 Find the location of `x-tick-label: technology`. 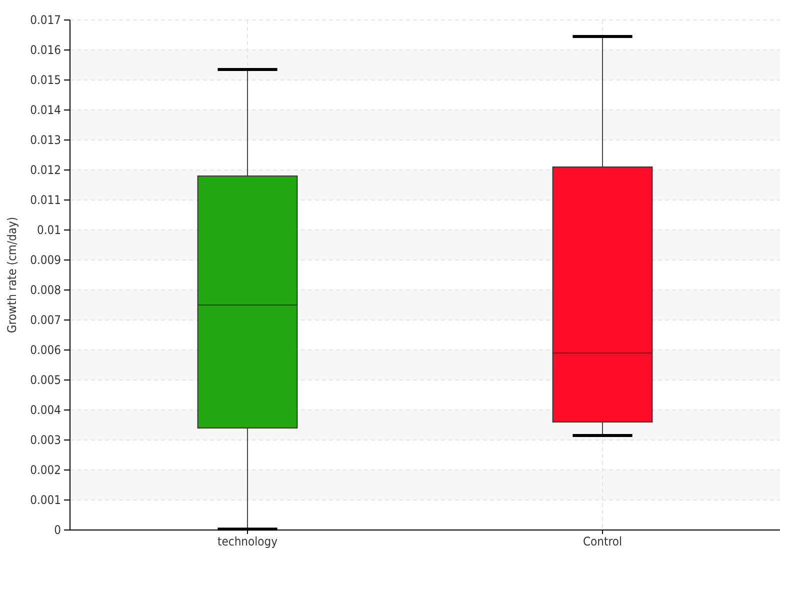

x-tick-label: technology is located at coordinates (248, 541).